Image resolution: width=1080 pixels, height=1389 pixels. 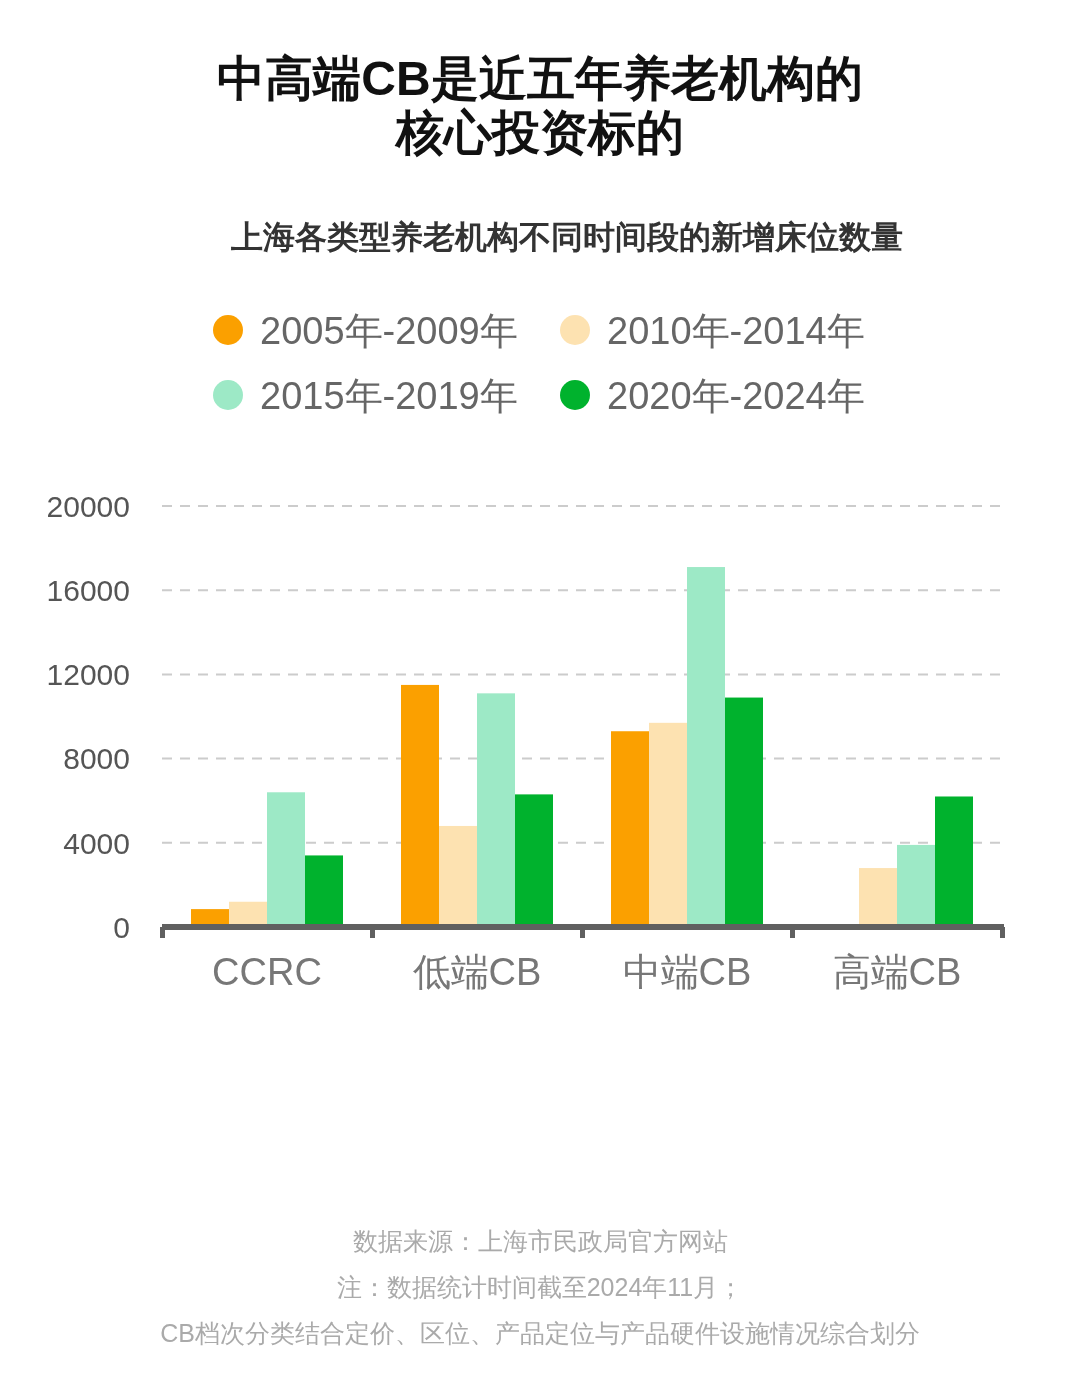 What do you see at coordinates (566, 237) in the screenshot?
I see `chart-subtitle: 上海各类型养老机构不同时间段的新增床位数量` at bounding box center [566, 237].